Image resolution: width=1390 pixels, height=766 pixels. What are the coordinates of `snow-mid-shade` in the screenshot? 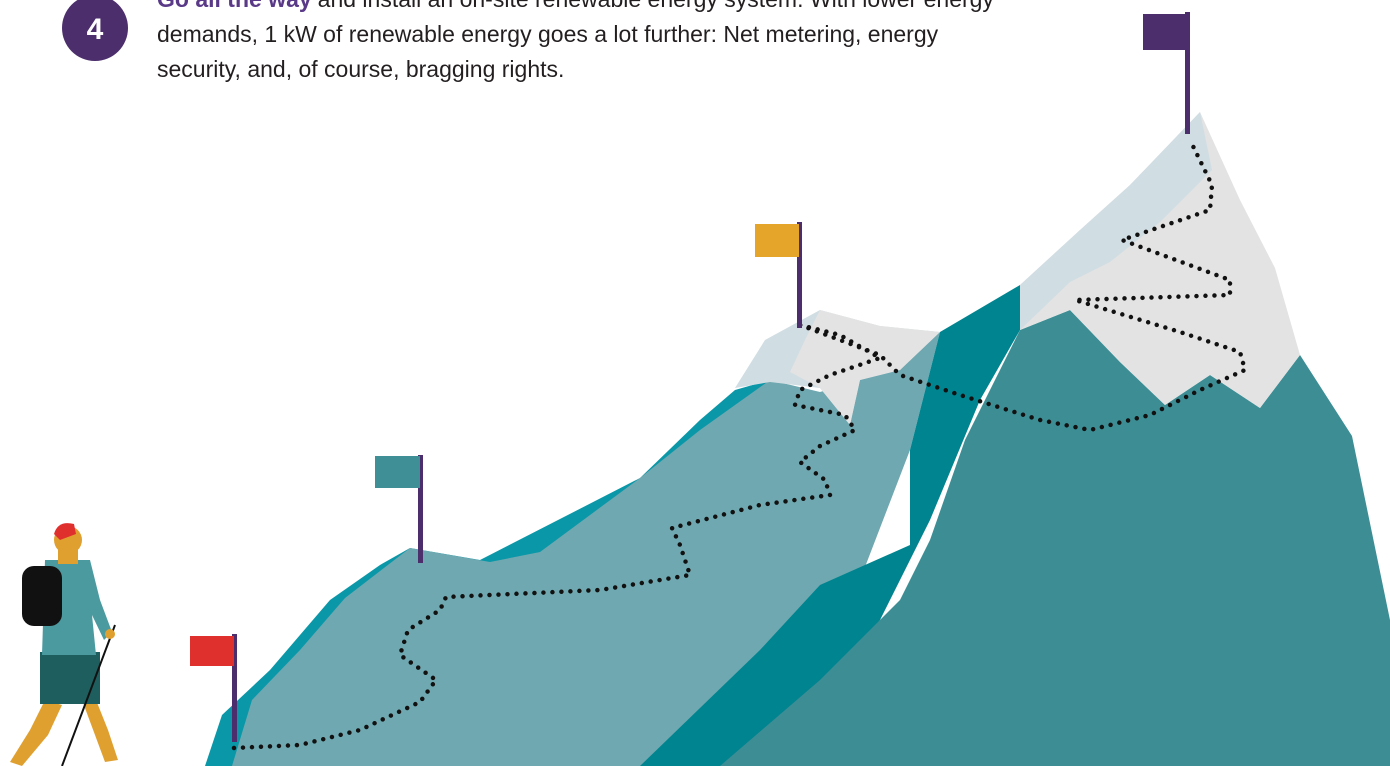 It's located at (865, 367).